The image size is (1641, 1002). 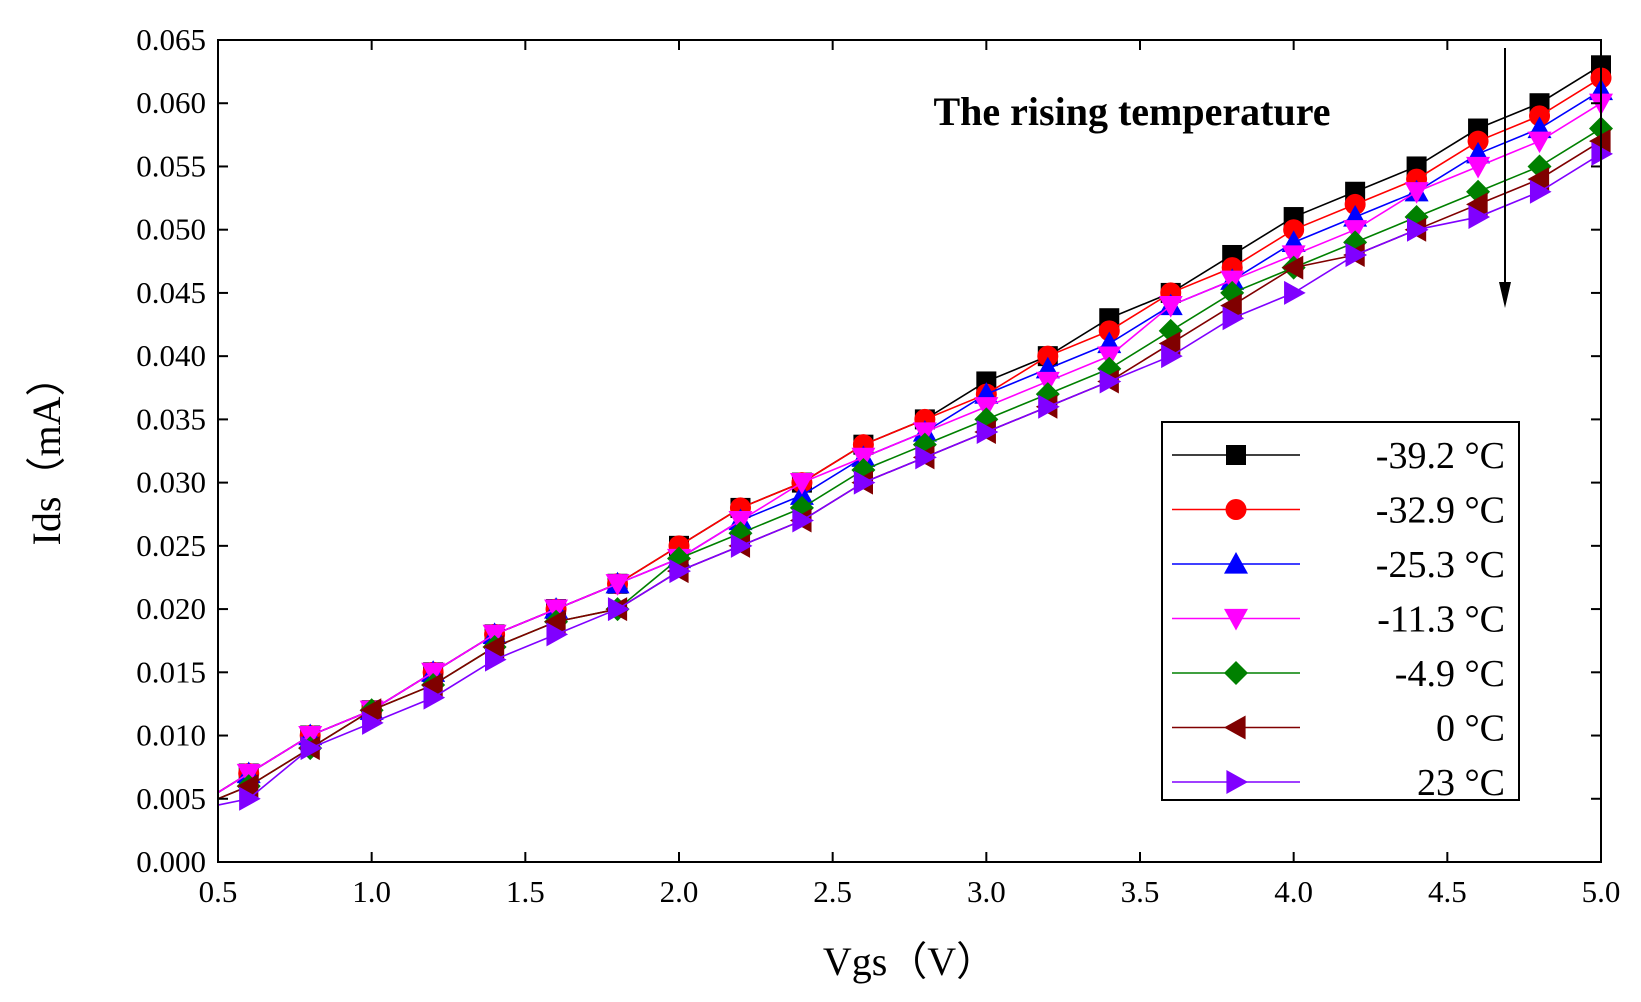 I want to click on legend-item: -25.3 °C, so click(x=1338, y=565).